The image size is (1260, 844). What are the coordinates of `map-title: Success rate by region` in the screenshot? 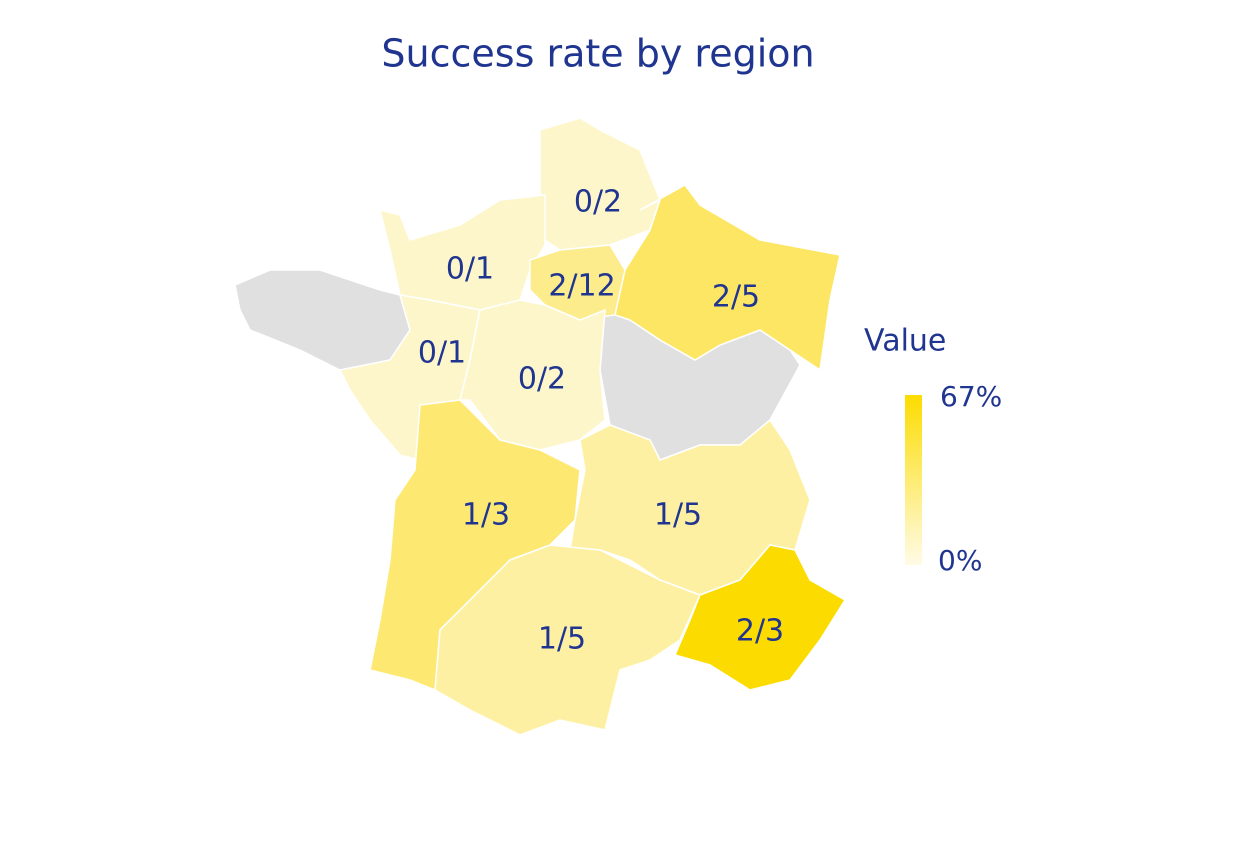 It's located at (597, 54).